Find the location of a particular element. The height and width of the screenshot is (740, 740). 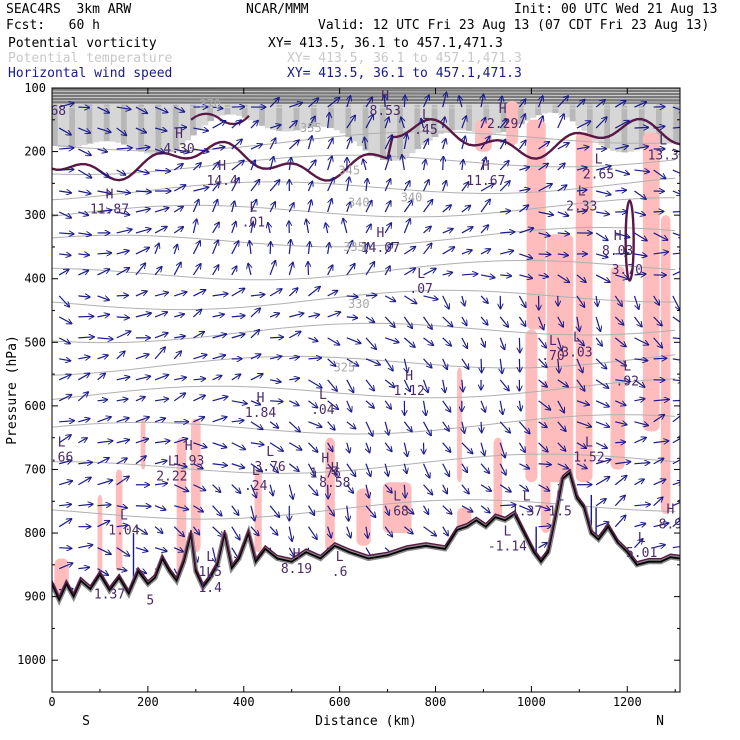

extremum-value-label: 4.30 is located at coordinates (178, 149).